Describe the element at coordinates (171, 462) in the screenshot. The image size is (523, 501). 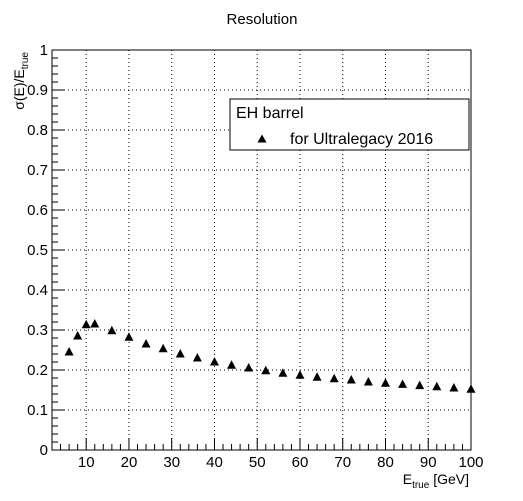
I see `x-tick-label: 30` at that location.